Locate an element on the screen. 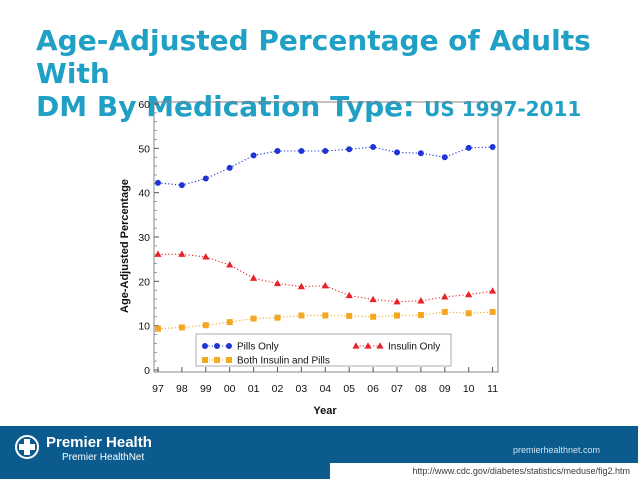 The image size is (638, 479). x-tick-label: 04 is located at coordinates (325, 389).